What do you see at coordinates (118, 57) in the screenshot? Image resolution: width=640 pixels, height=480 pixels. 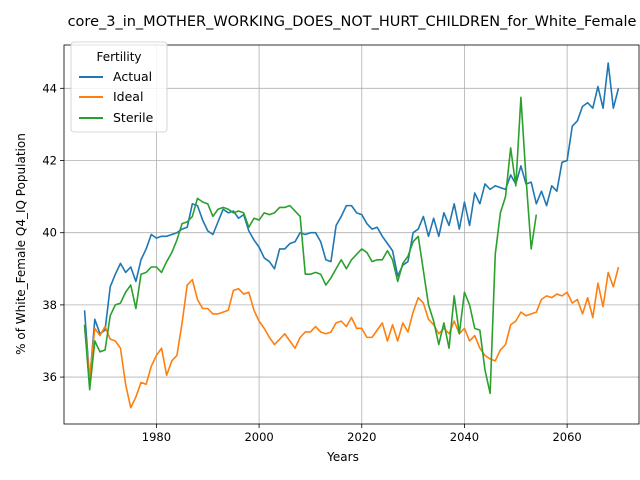 I see `legend-title: Fertility` at bounding box center [118, 57].